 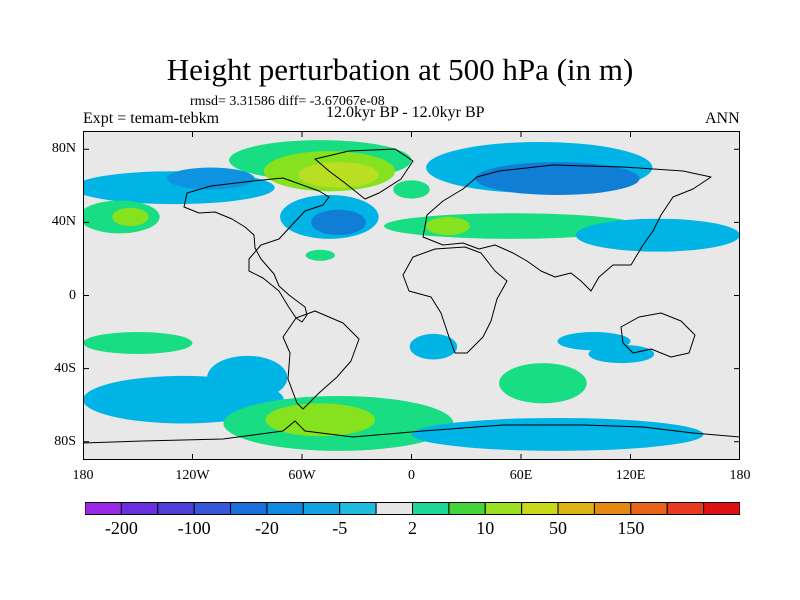 What do you see at coordinates (658, 335) in the screenshot?
I see `australia-coastline` at bounding box center [658, 335].